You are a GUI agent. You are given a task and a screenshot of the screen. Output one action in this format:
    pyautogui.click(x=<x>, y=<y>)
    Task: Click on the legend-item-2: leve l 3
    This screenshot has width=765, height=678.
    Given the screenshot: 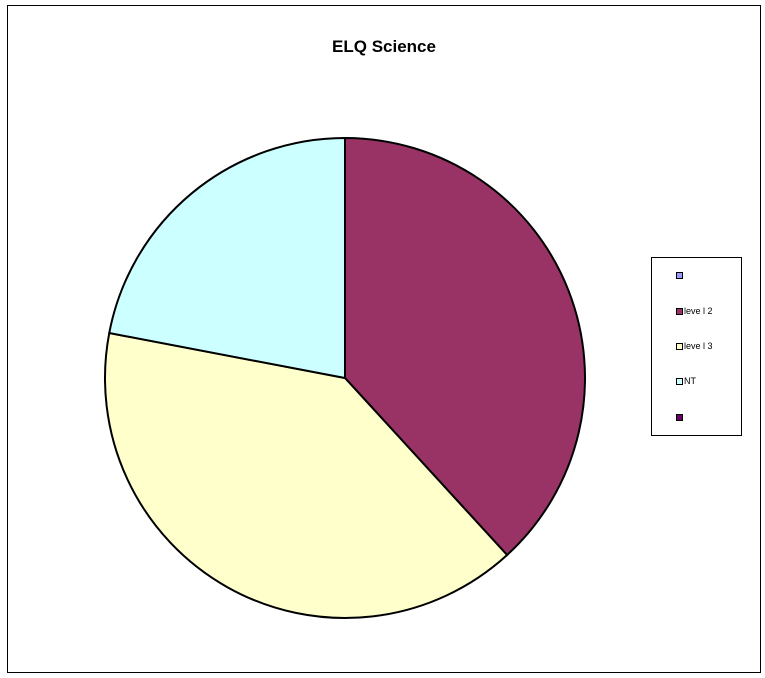 What is the action you would take?
    pyautogui.click(x=694, y=346)
    